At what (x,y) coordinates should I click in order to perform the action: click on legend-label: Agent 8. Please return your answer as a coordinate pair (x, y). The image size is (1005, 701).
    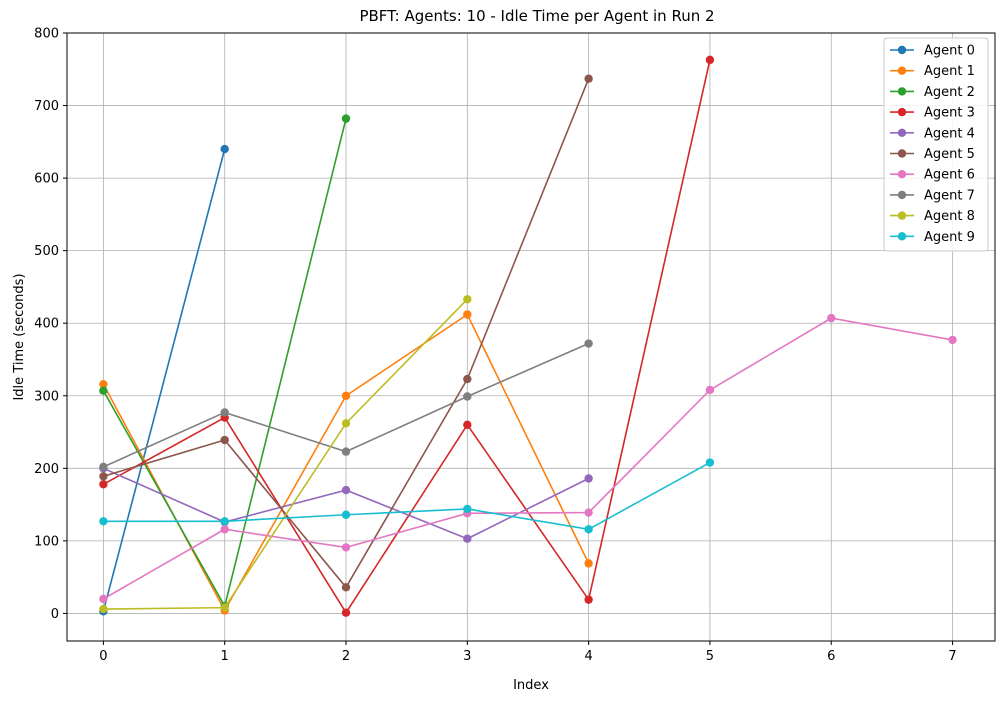
    Looking at the image, I should click on (949, 216).